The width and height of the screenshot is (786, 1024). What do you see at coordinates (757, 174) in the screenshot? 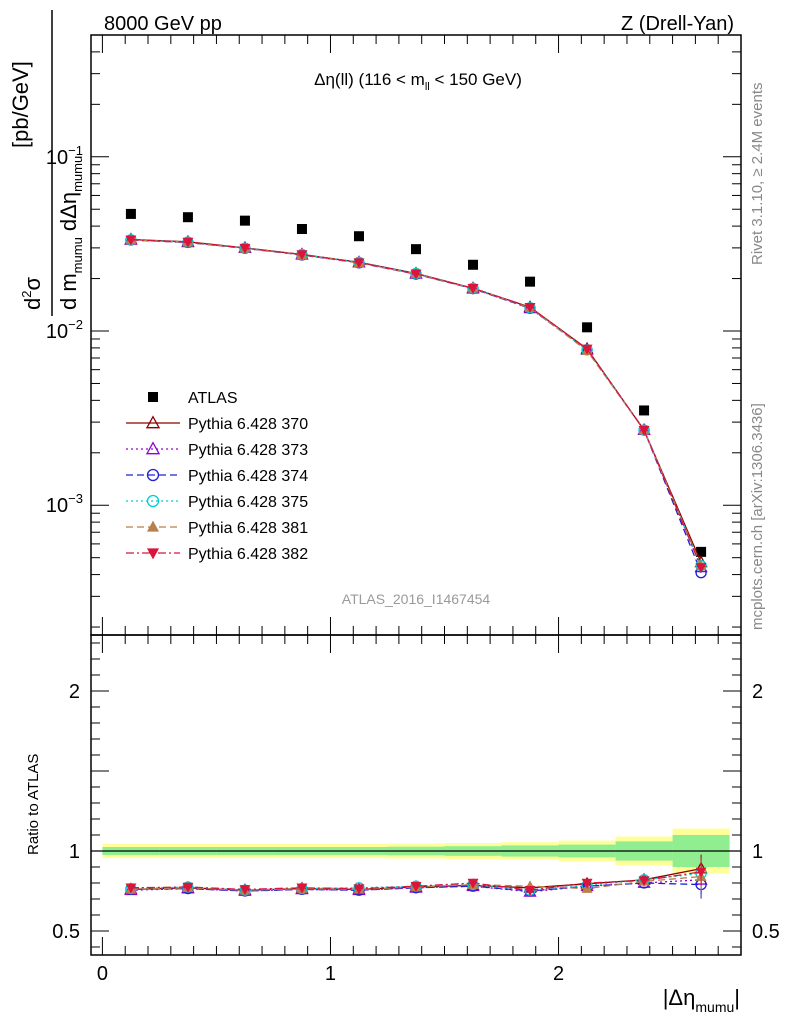
I see `rivet-label: Rivet 3.1.10, ≥ 2.4M events` at bounding box center [757, 174].